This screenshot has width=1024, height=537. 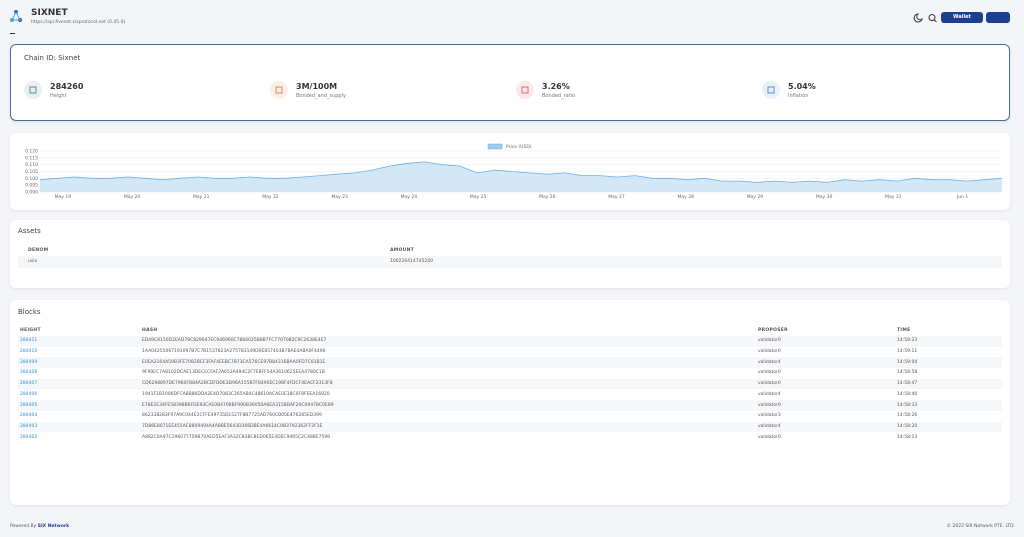 I want to click on table-row: usix 100226414745240, so click(x=510, y=262).